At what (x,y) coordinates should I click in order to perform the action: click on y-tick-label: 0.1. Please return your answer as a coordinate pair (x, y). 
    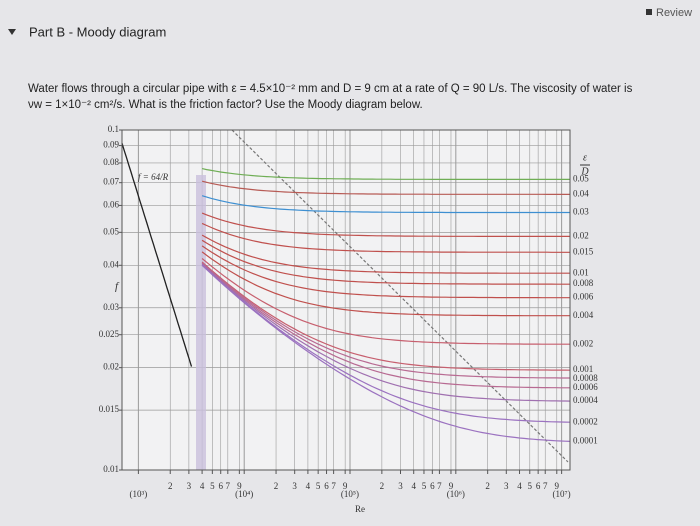
    Looking at the image, I should click on (113, 129).